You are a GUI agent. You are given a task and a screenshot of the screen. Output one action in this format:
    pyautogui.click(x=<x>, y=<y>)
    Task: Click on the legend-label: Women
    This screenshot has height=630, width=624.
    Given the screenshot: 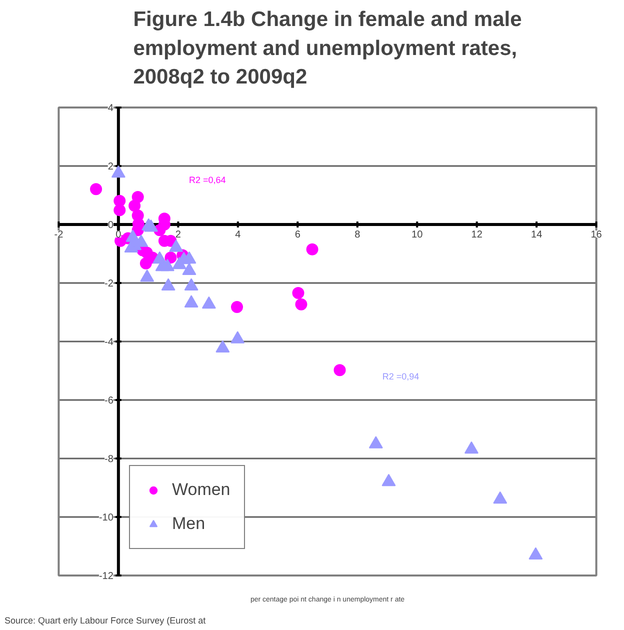 What is the action you would take?
    pyautogui.click(x=201, y=490)
    